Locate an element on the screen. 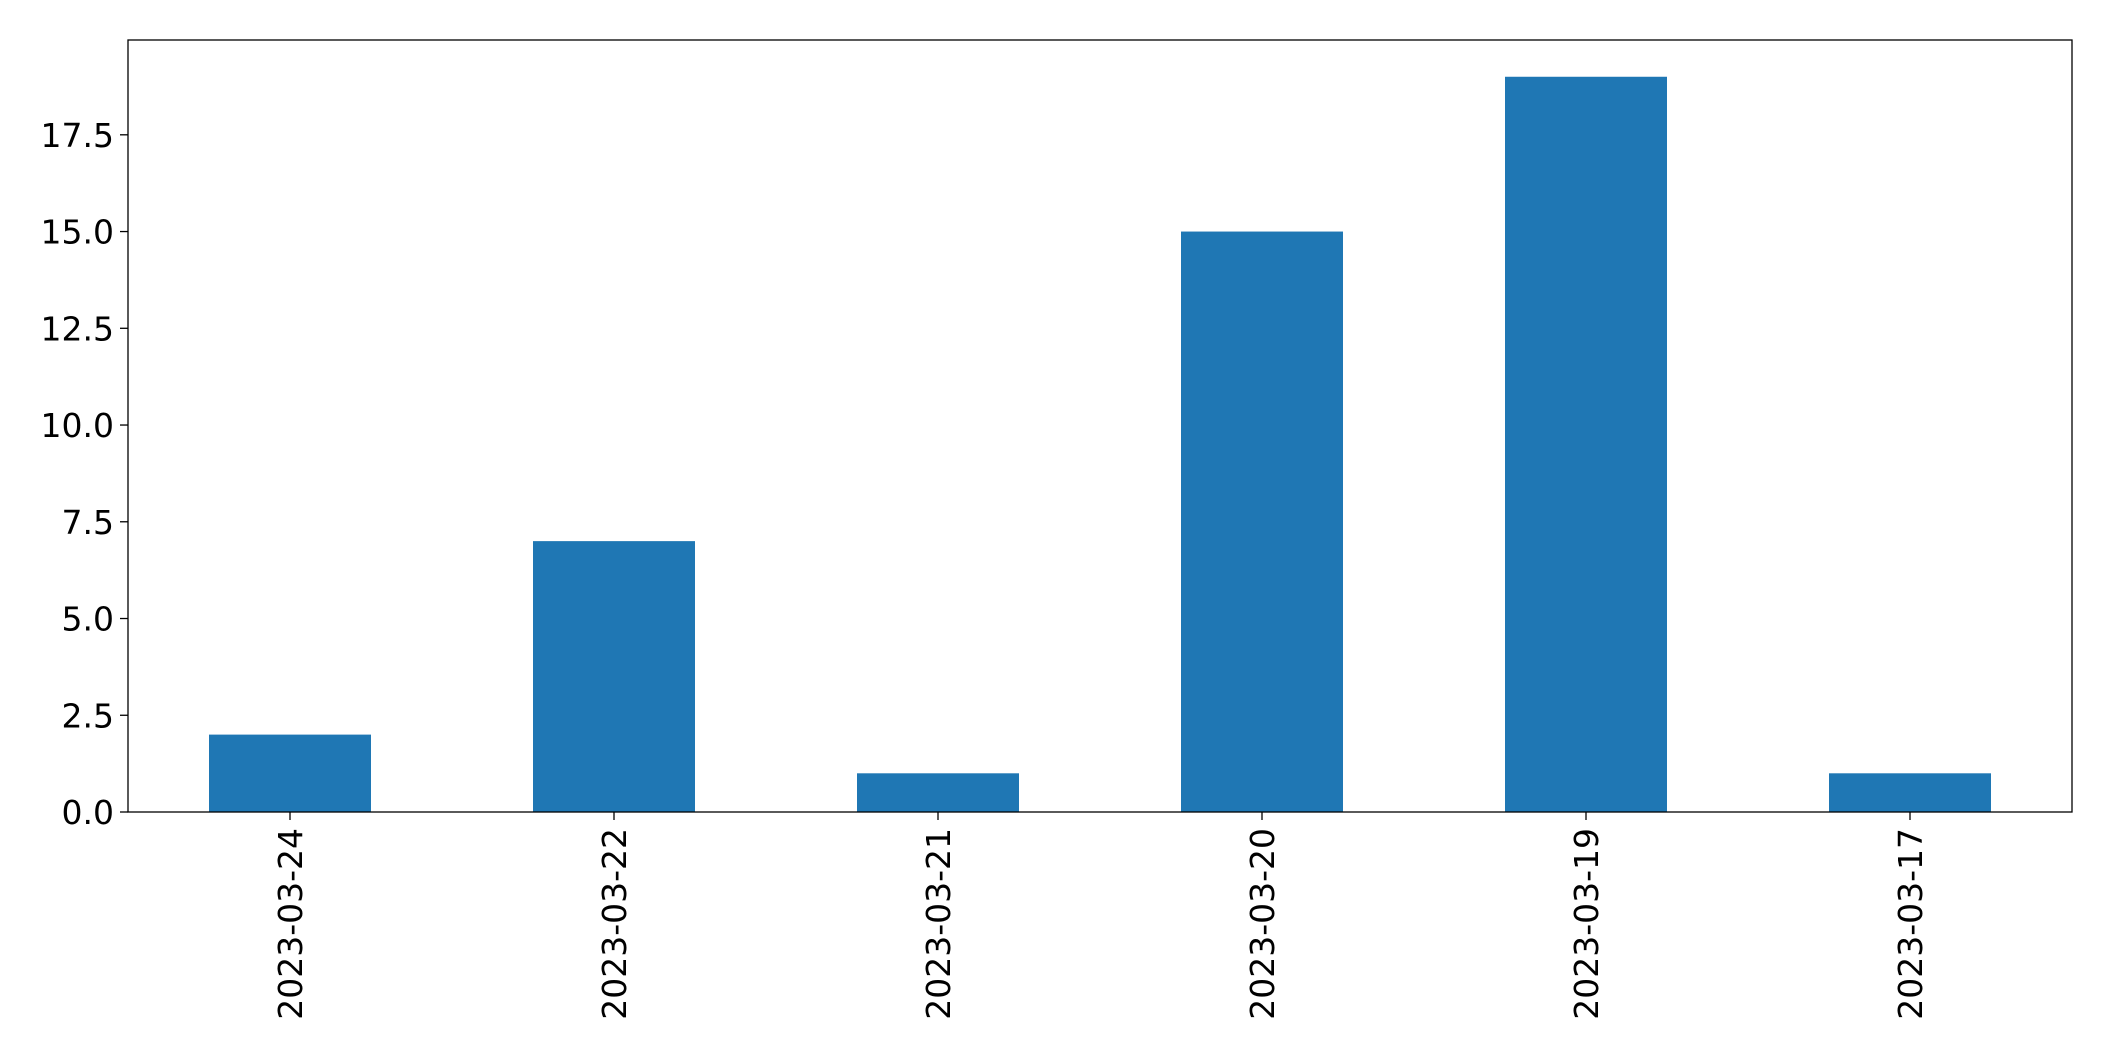 The image size is (2104, 1061). x-tick-label: 2023-03-24 is located at coordinates (290, 924).